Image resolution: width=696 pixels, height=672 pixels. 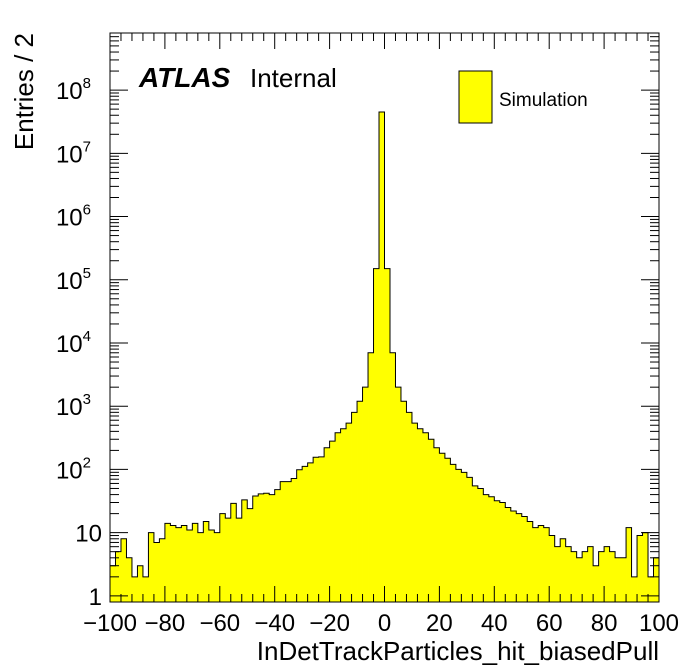 What do you see at coordinates (110, 623) in the screenshot?
I see `x-tick-label: −100` at bounding box center [110, 623].